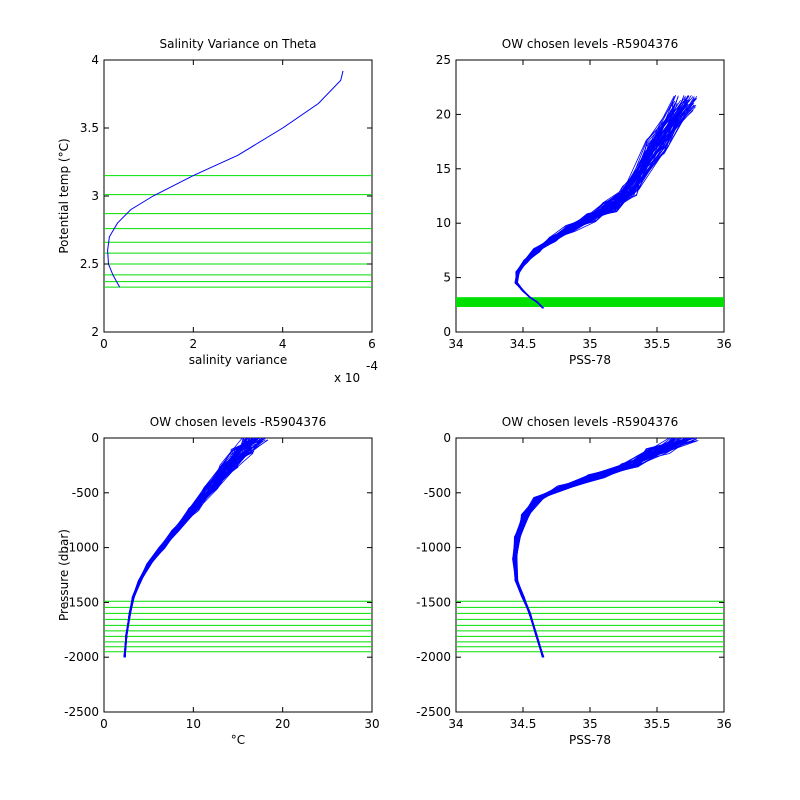 This screenshot has width=800, height=800. I want to click on y-axis-label: Potential temp (°C), so click(64, 195).